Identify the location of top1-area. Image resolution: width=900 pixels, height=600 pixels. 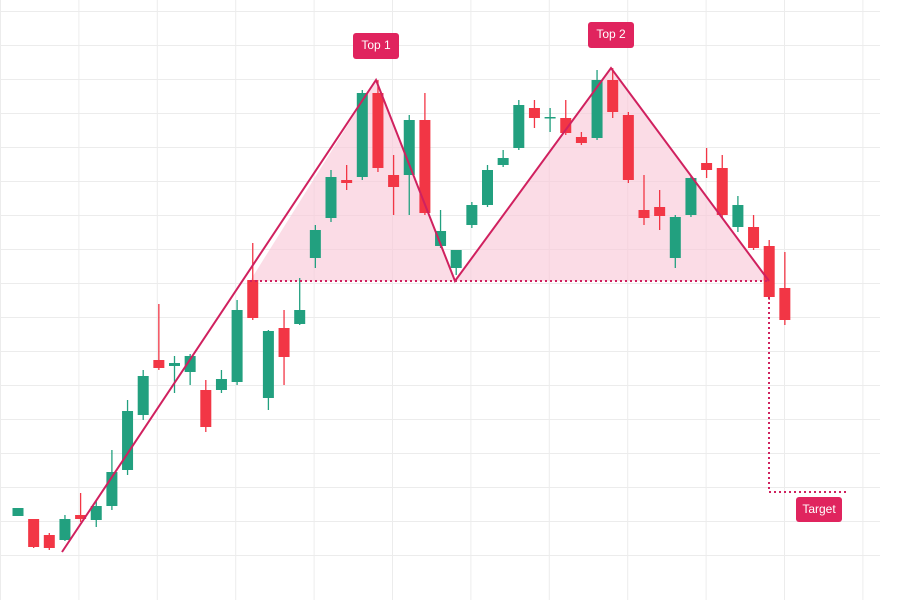
(352, 180).